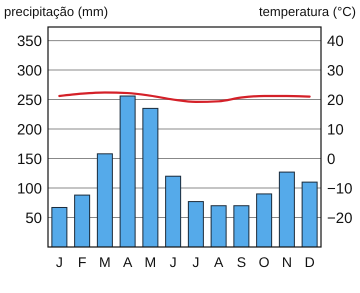 The height and width of the screenshot is (293, 360). I want to click on x-tick-label: S, so click(241, 262).